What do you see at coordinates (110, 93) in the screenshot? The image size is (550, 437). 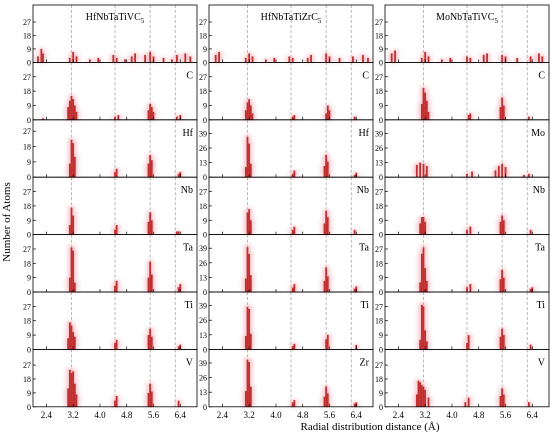 I see `panel-1-2: 0 9 18 27 C` at bounding box center [110, 93].